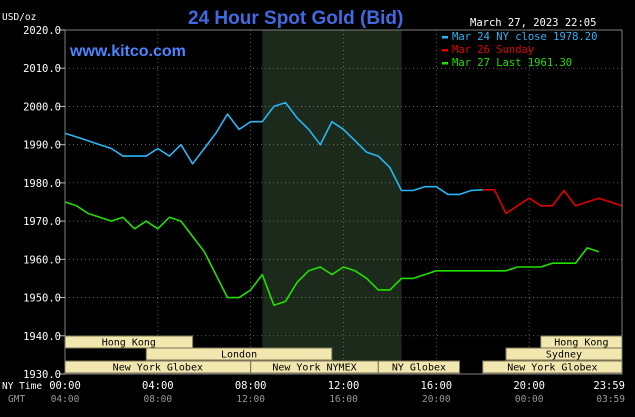 This screenshot has height=417, width=635. Describe the element at coordinates (42, 337) in the screenshot. I see `y-tick-label: 1940.0` at that location.